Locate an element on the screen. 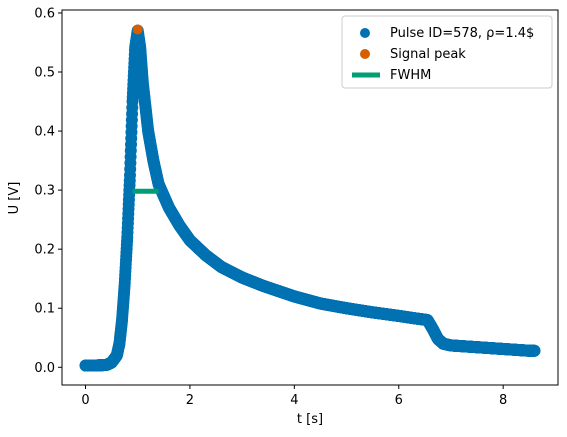 The image size is (567, 437). x-tick-label: 0 is located at coordinates (85, 400).